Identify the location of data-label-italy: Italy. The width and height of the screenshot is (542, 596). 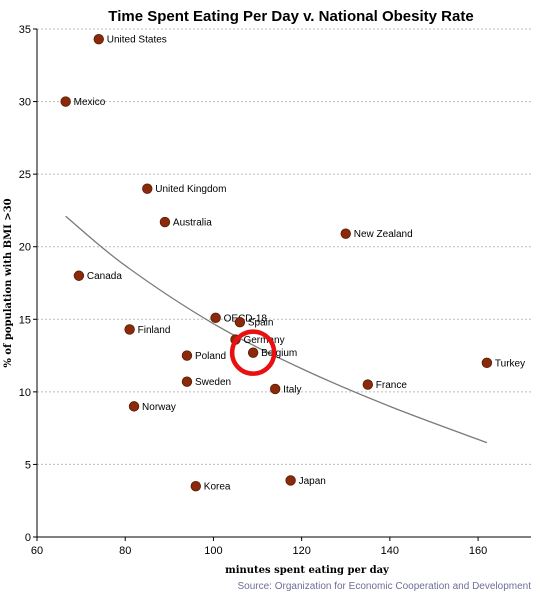
(292, 389).